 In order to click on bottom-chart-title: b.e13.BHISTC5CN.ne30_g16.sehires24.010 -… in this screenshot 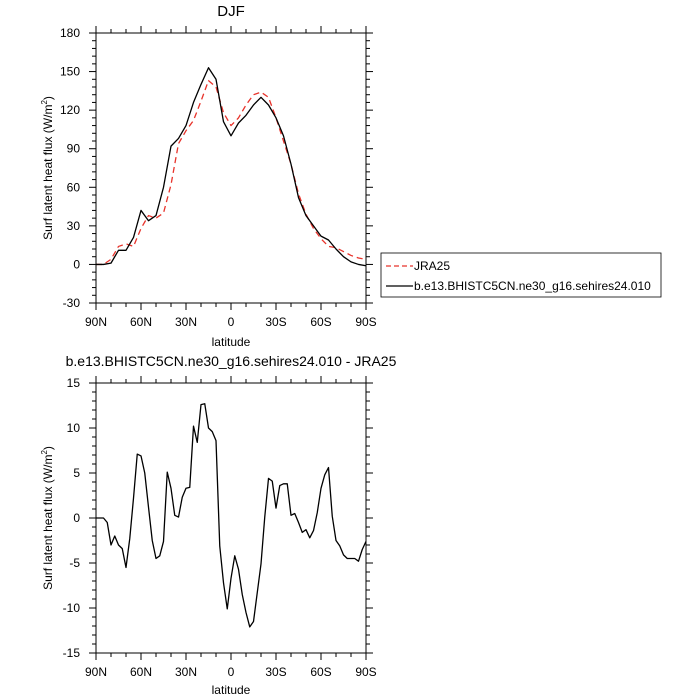, I will do `click(231, 361)`.